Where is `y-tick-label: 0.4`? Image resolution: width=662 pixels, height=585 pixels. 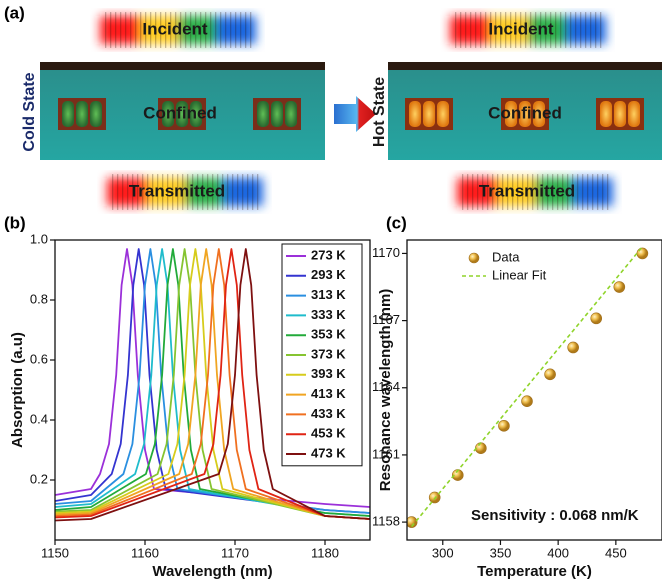 y-tick-label: 0.4 is located at coordinates (39, 418).